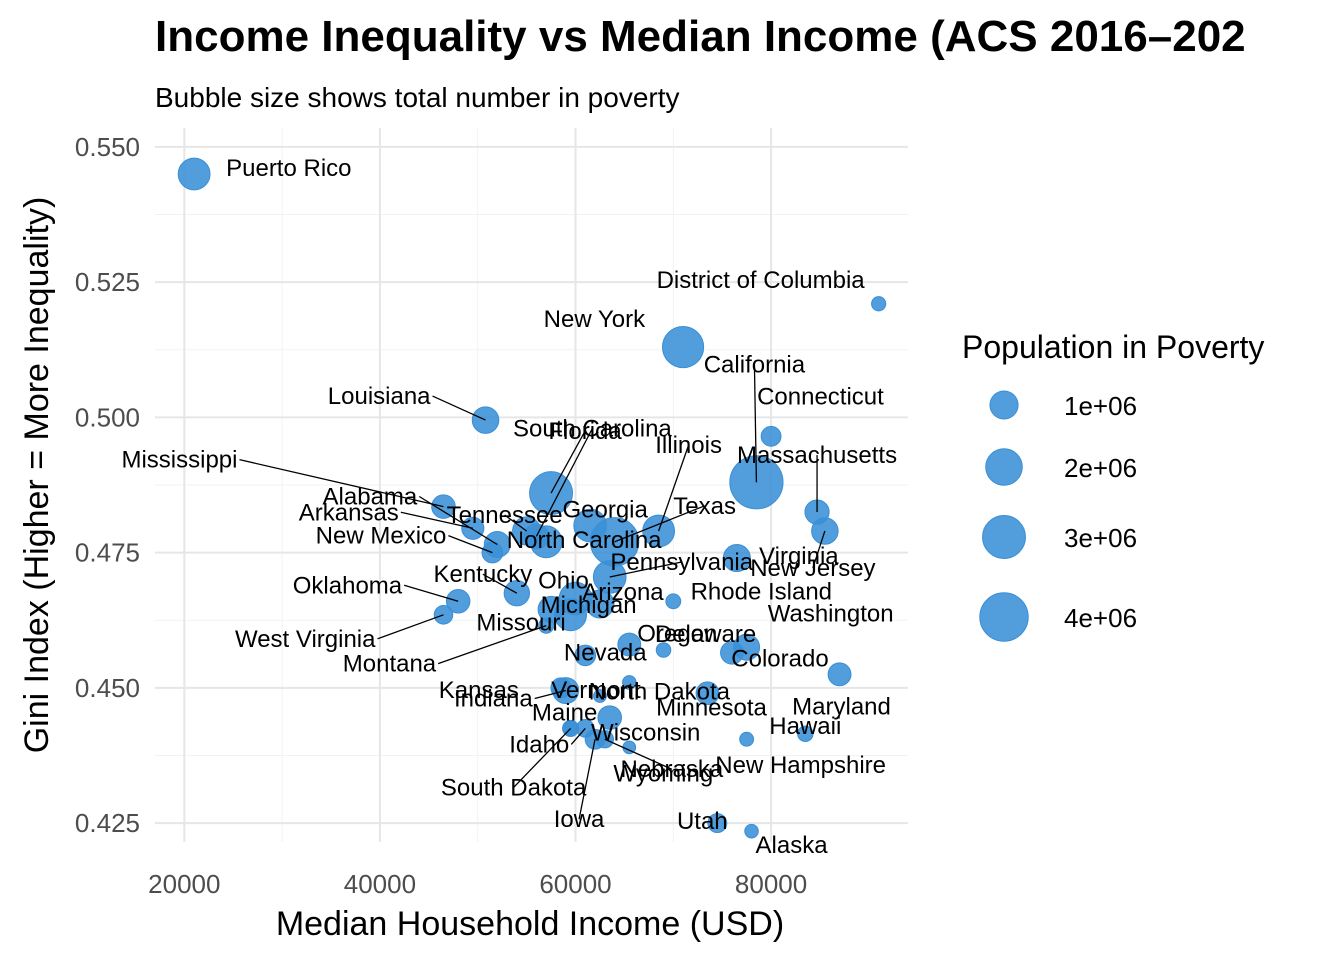 This screenshot has height=960, width=1344. What do you see at coordinates (380, 884) in the screenshot?
I see `x-tick-label: 40000` at bounding box center [380, 884].